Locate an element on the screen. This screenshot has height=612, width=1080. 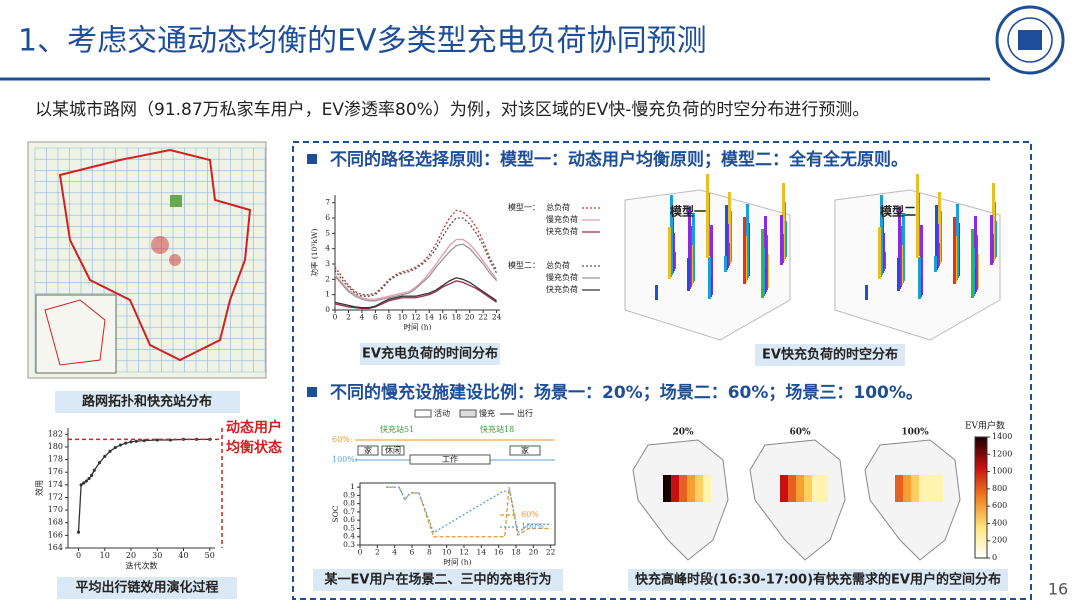
y-tick-label: 6 is located at coordinates (327, 217).